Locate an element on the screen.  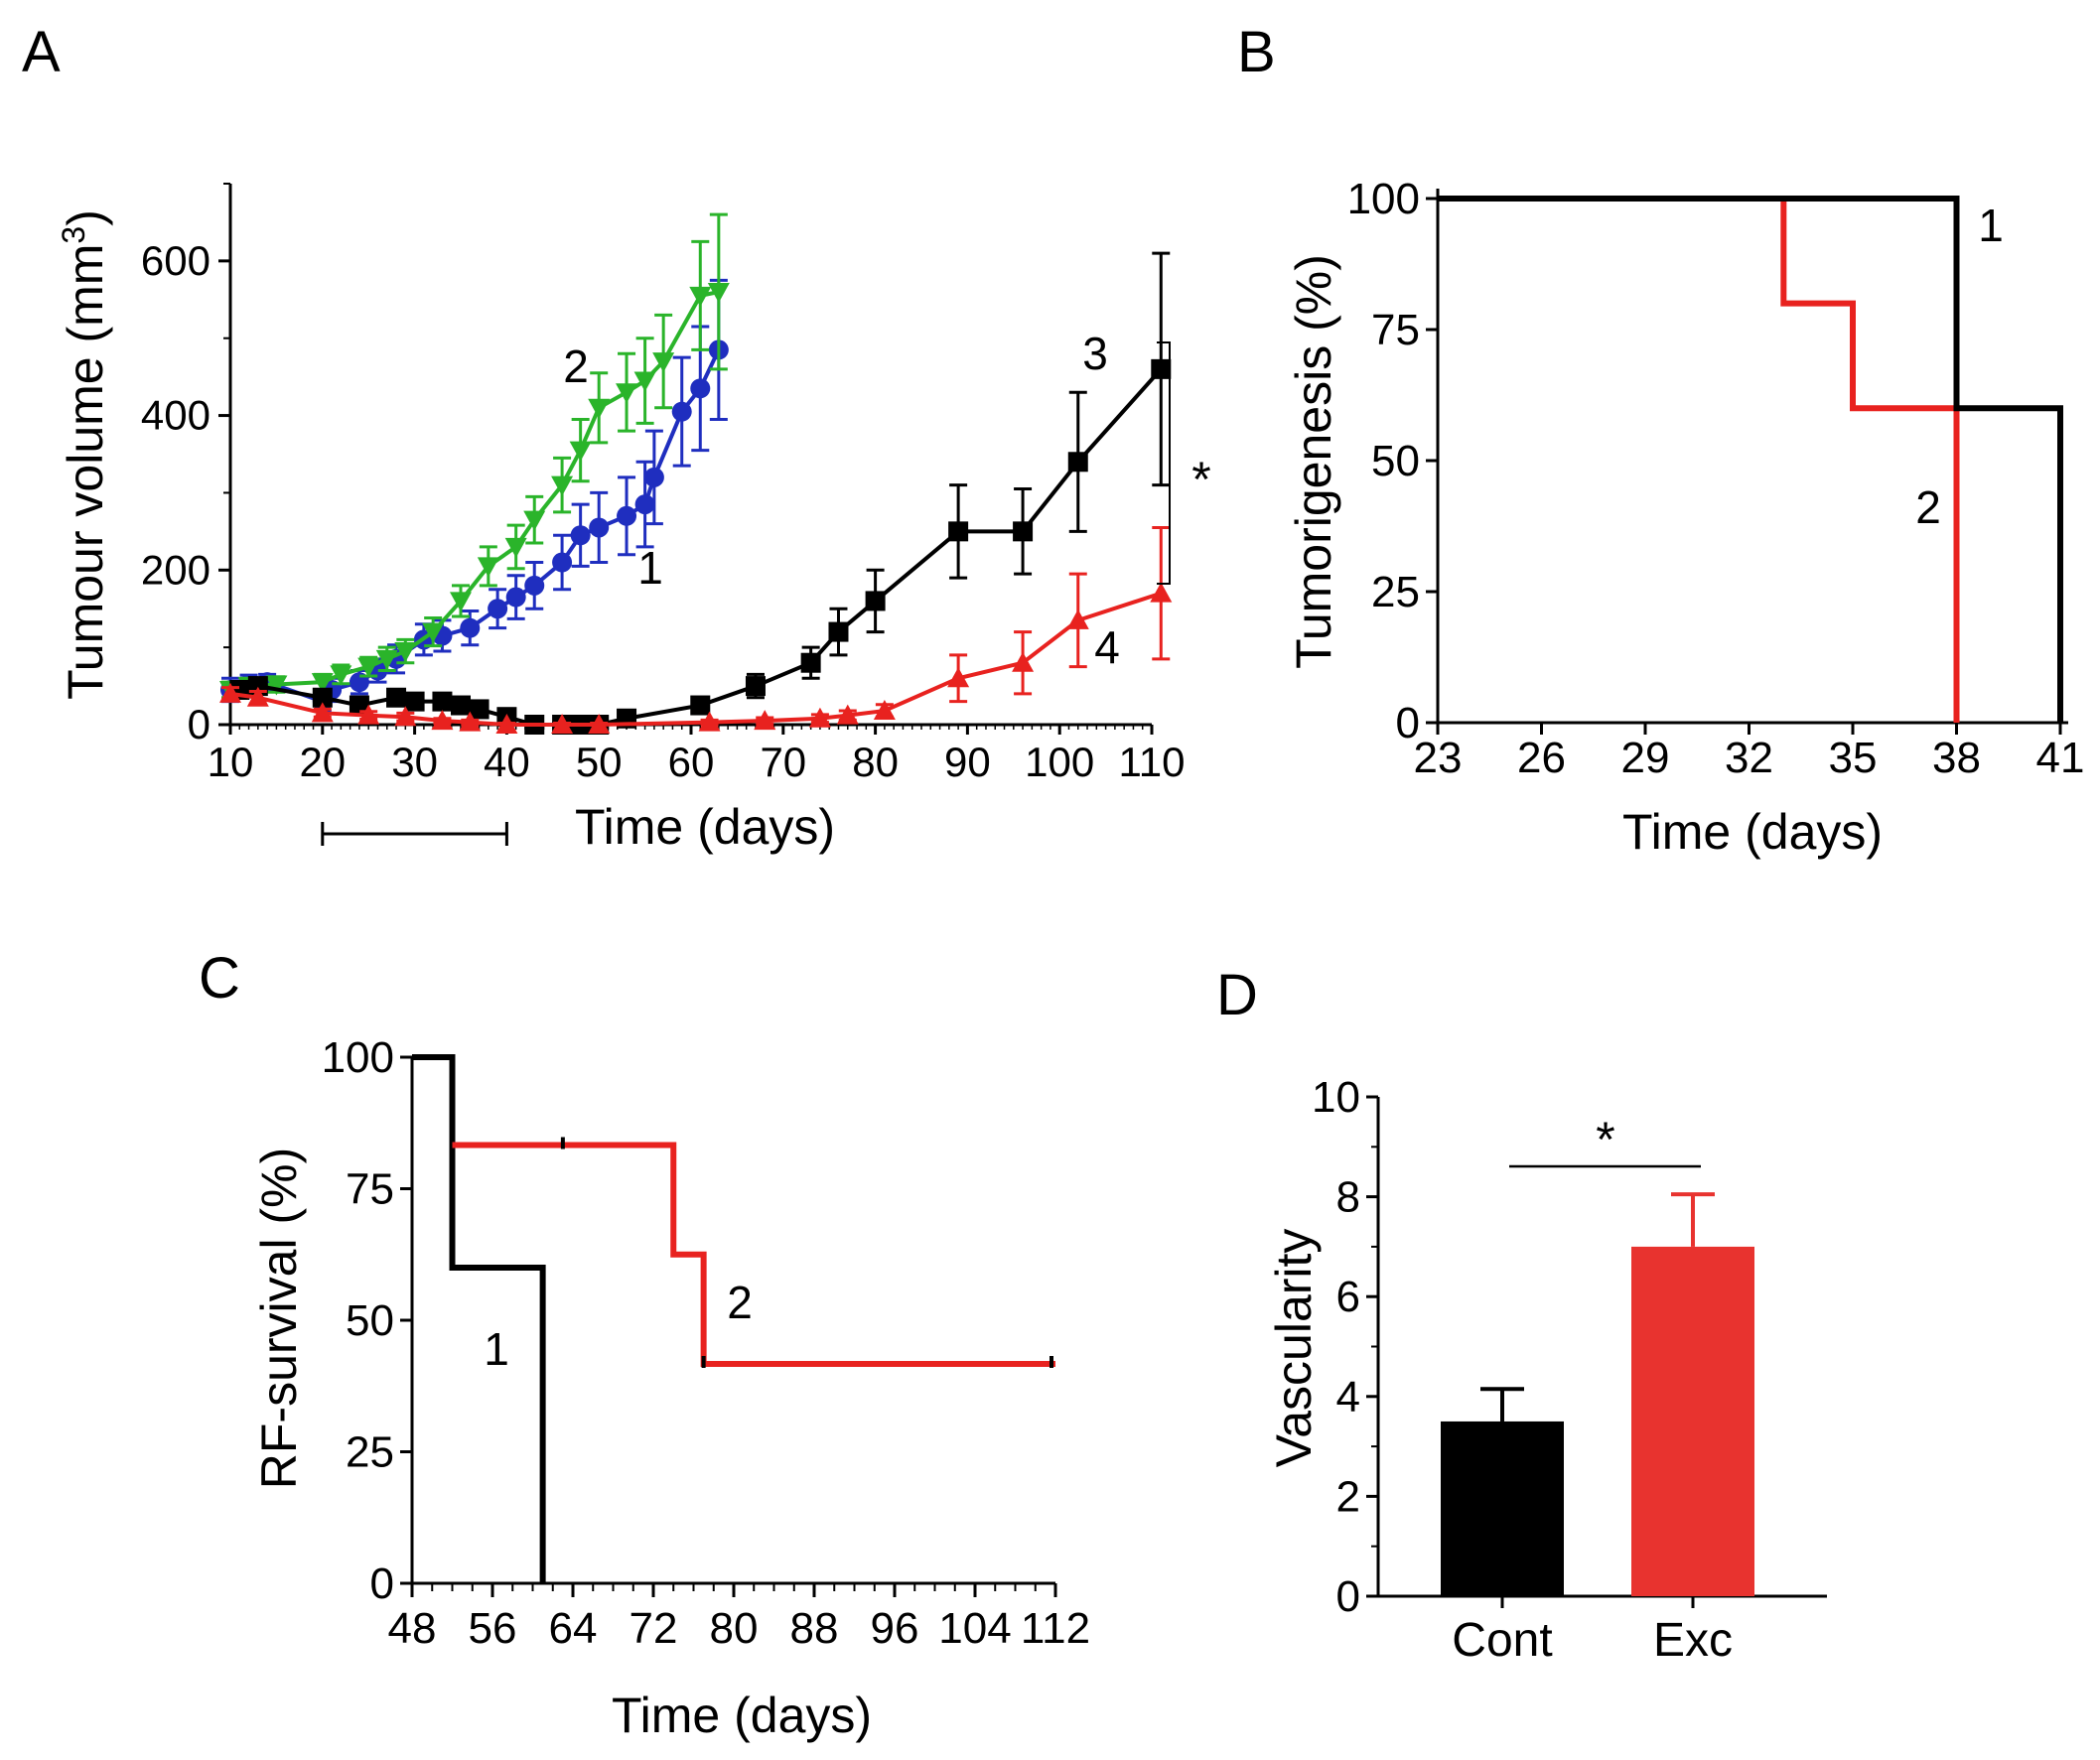
d-y-tick-label: 10 is located at coordinates (1336, 1097).